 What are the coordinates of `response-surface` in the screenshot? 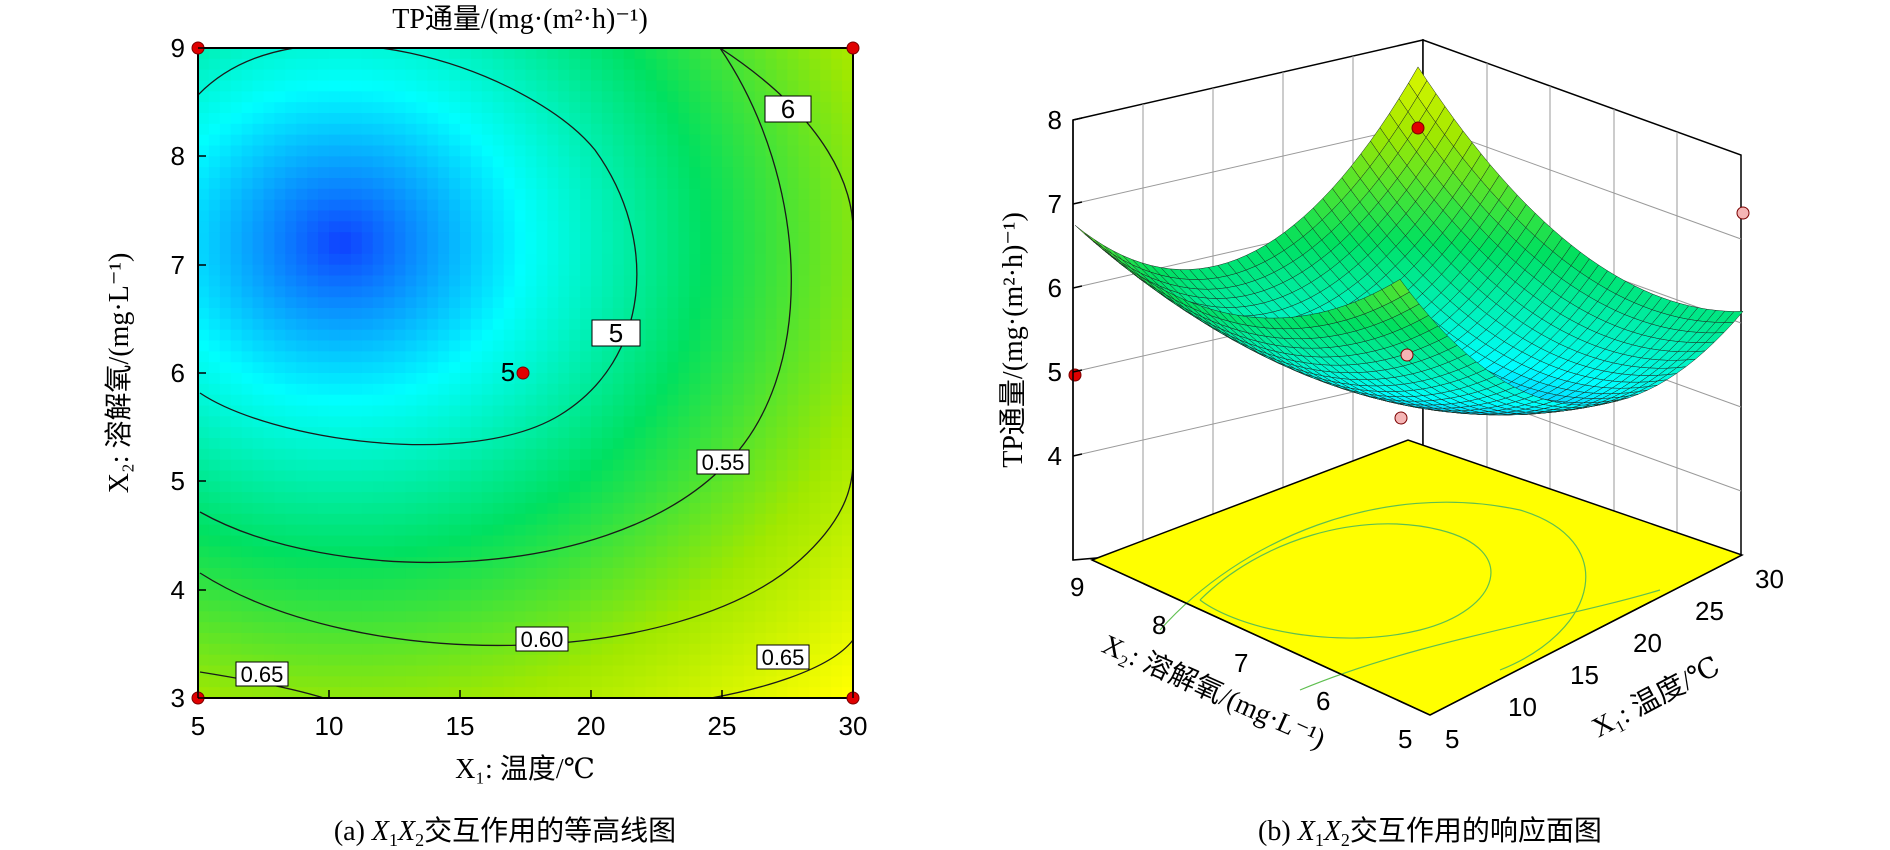 It's located at (1409, 241).